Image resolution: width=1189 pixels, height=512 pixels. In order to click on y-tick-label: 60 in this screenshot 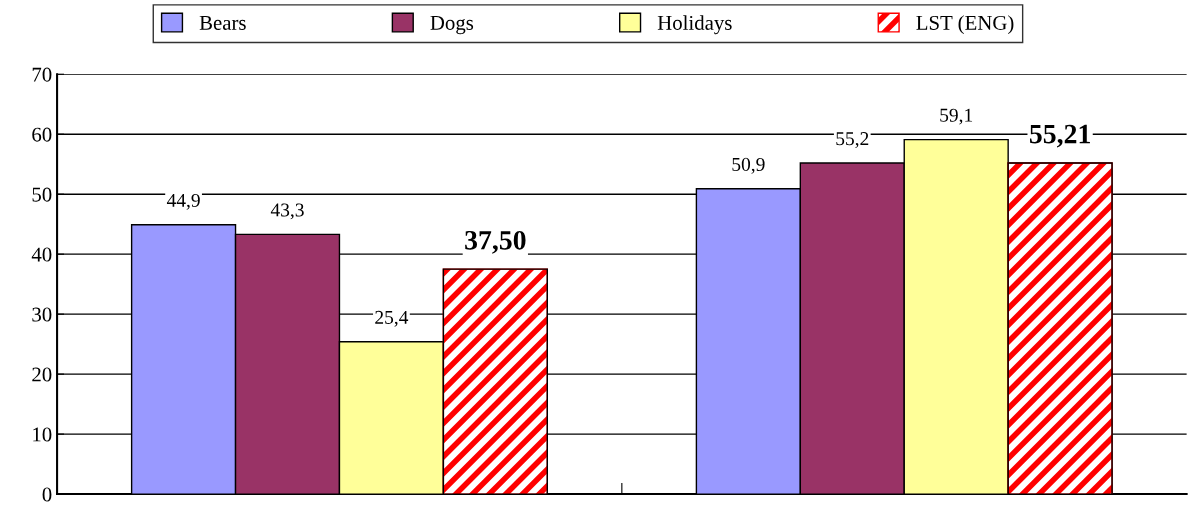, I will do `click(42, 134)`.